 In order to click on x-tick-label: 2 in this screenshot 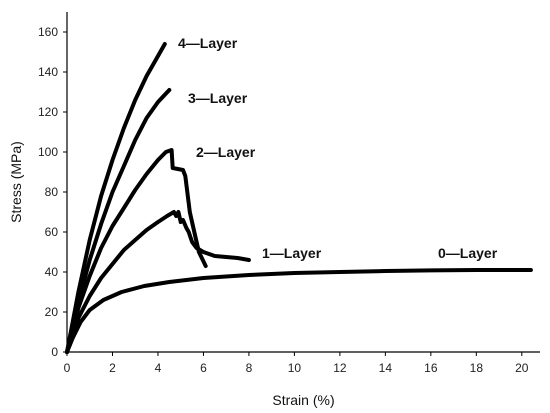, I will do `click(112, 368)`.